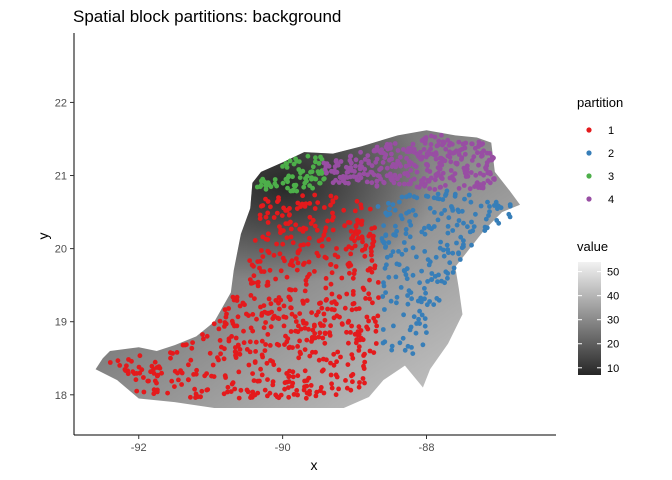 Image resolution: width=672 pixels, height=480 pixels. What do you see at coordinates (61, 323) in the screenshot?
I see `y-tick-label: 19` at bounding box center [61, 323].